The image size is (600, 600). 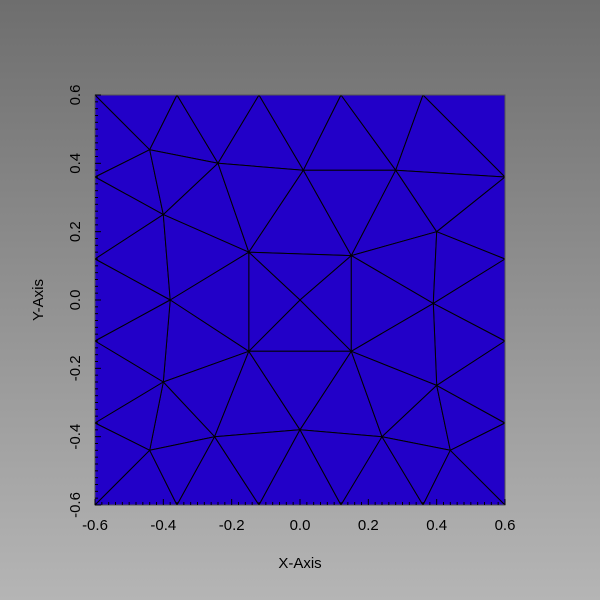 What do you see at coordinates (75, 368) in the screenshot?
I see `y-tick-label: -0.2` at bounding box center [75, 368].